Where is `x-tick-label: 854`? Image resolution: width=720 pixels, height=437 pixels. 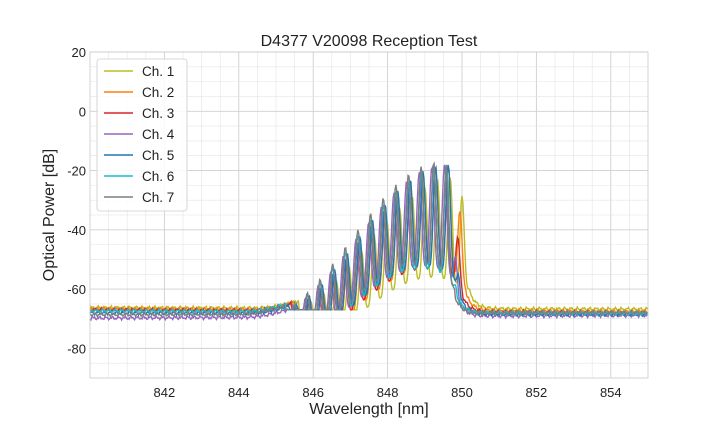 x-tick-label: 854 is located at coordinates (611, 392).